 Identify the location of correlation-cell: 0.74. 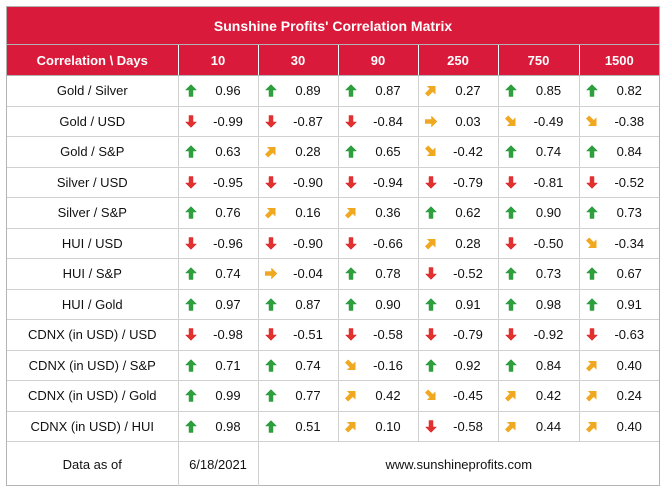
(538, 152).